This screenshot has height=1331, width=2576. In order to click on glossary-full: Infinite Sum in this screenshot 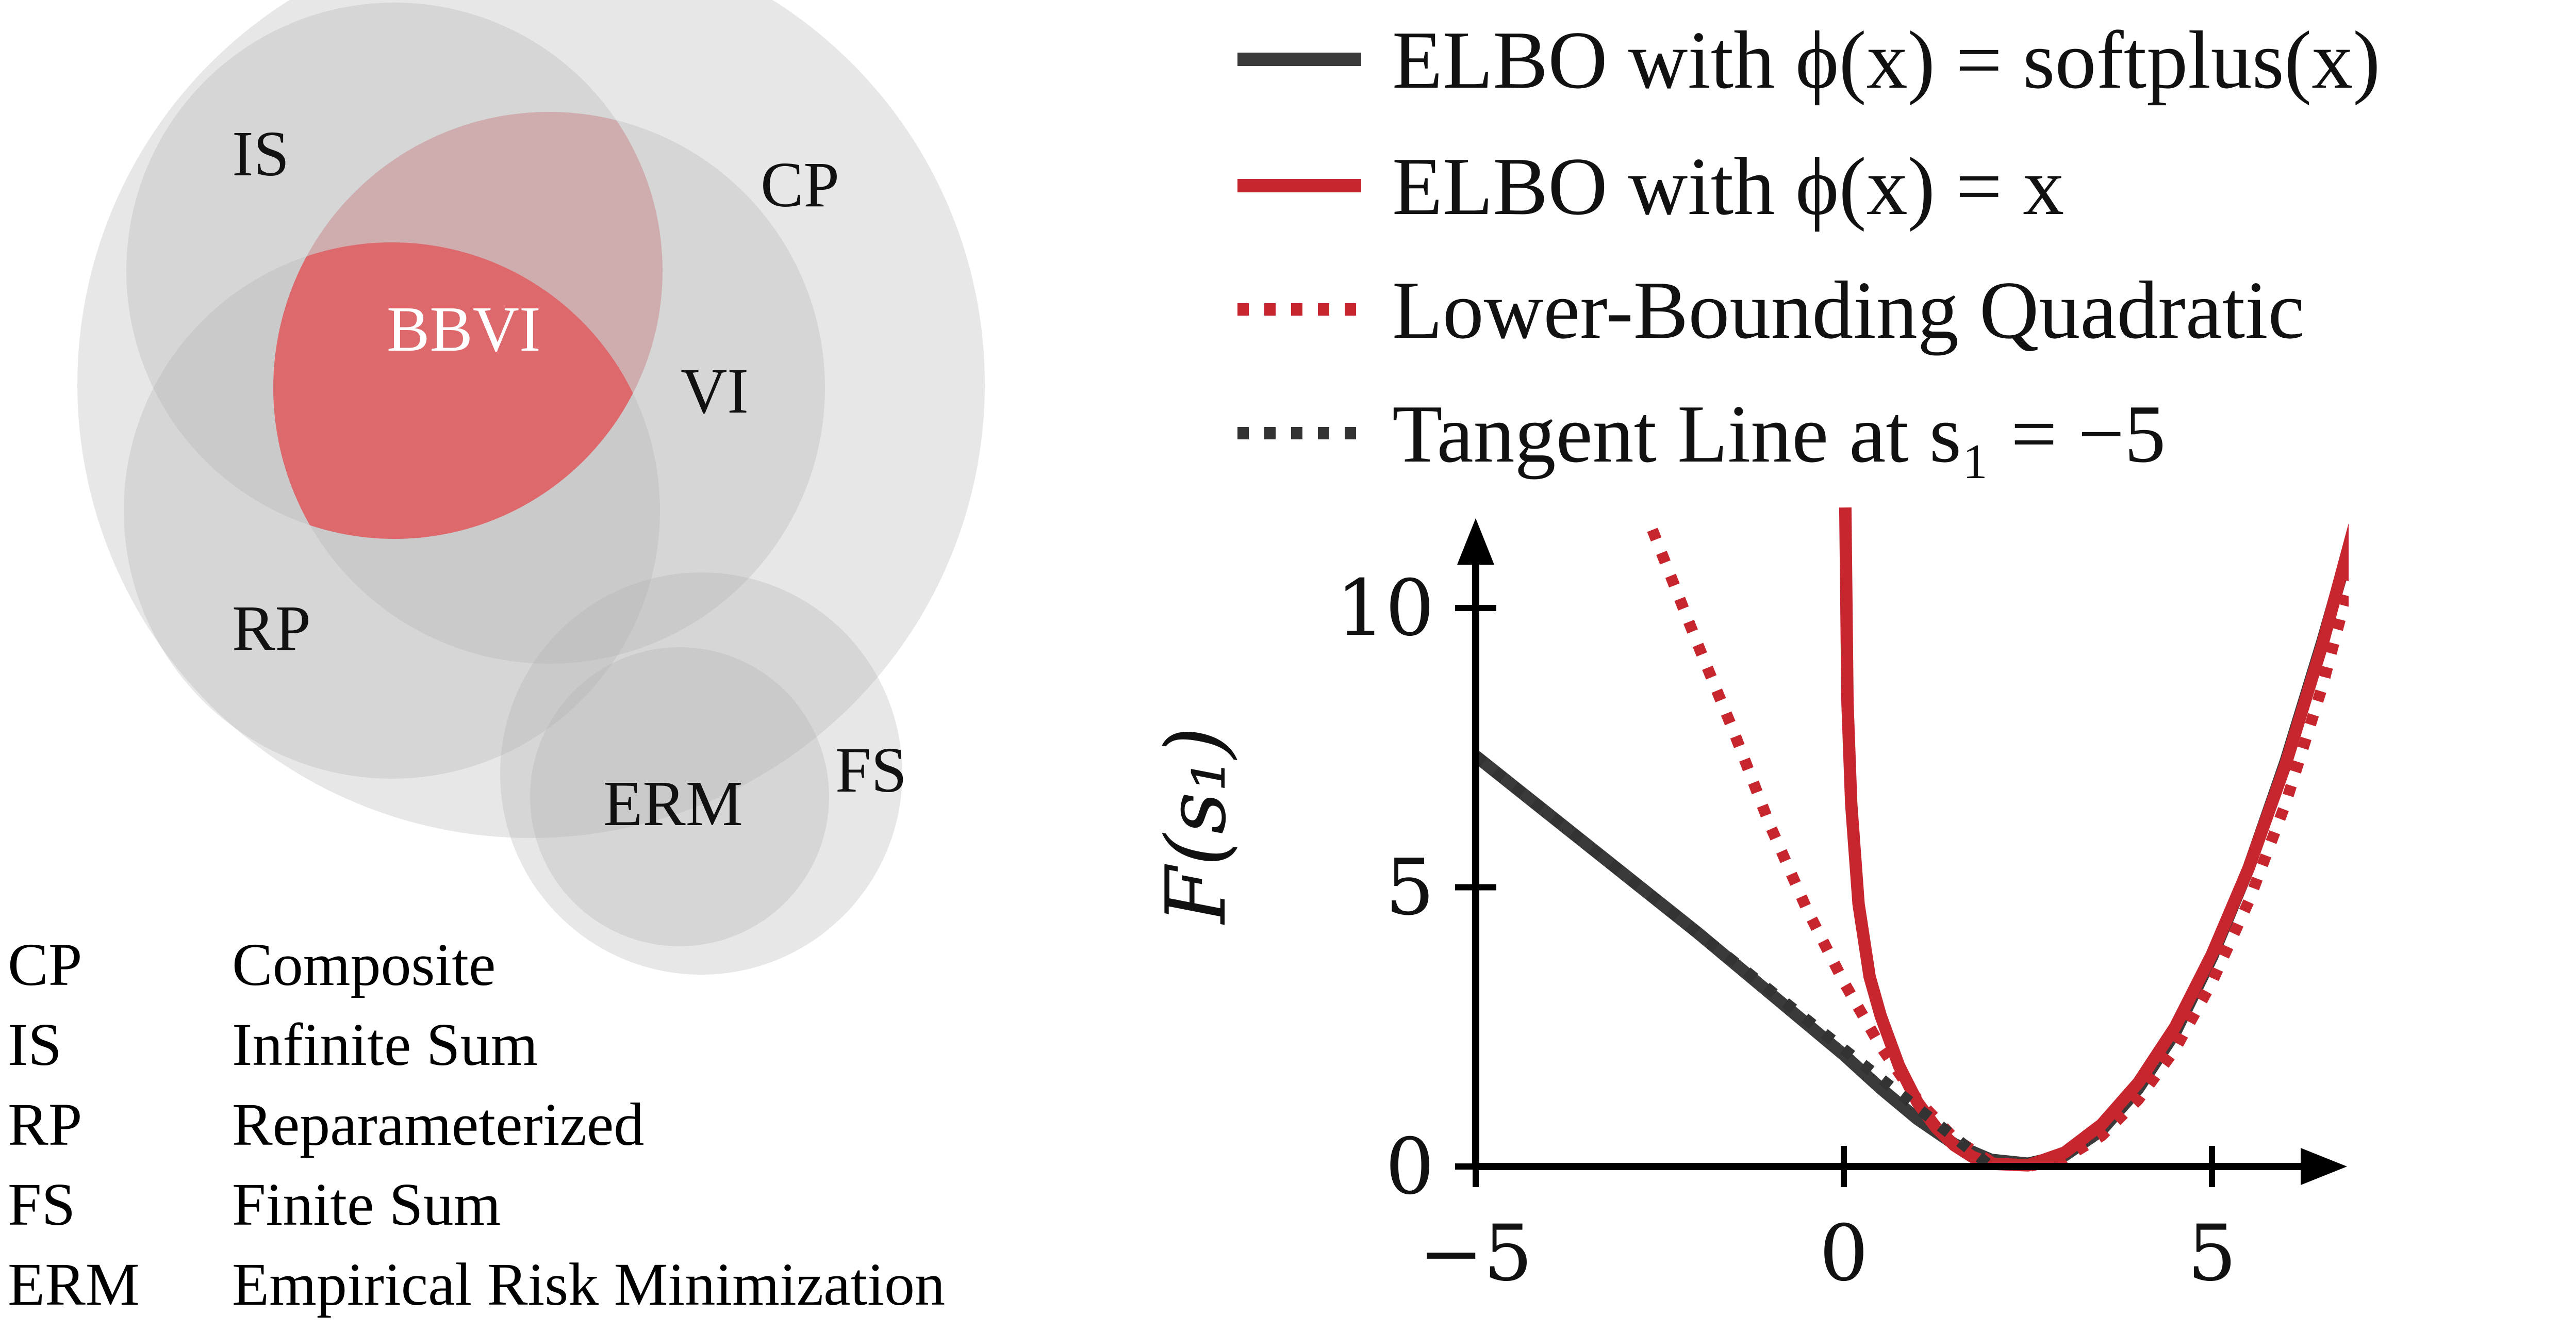, I will do `click(385, 1044)`.